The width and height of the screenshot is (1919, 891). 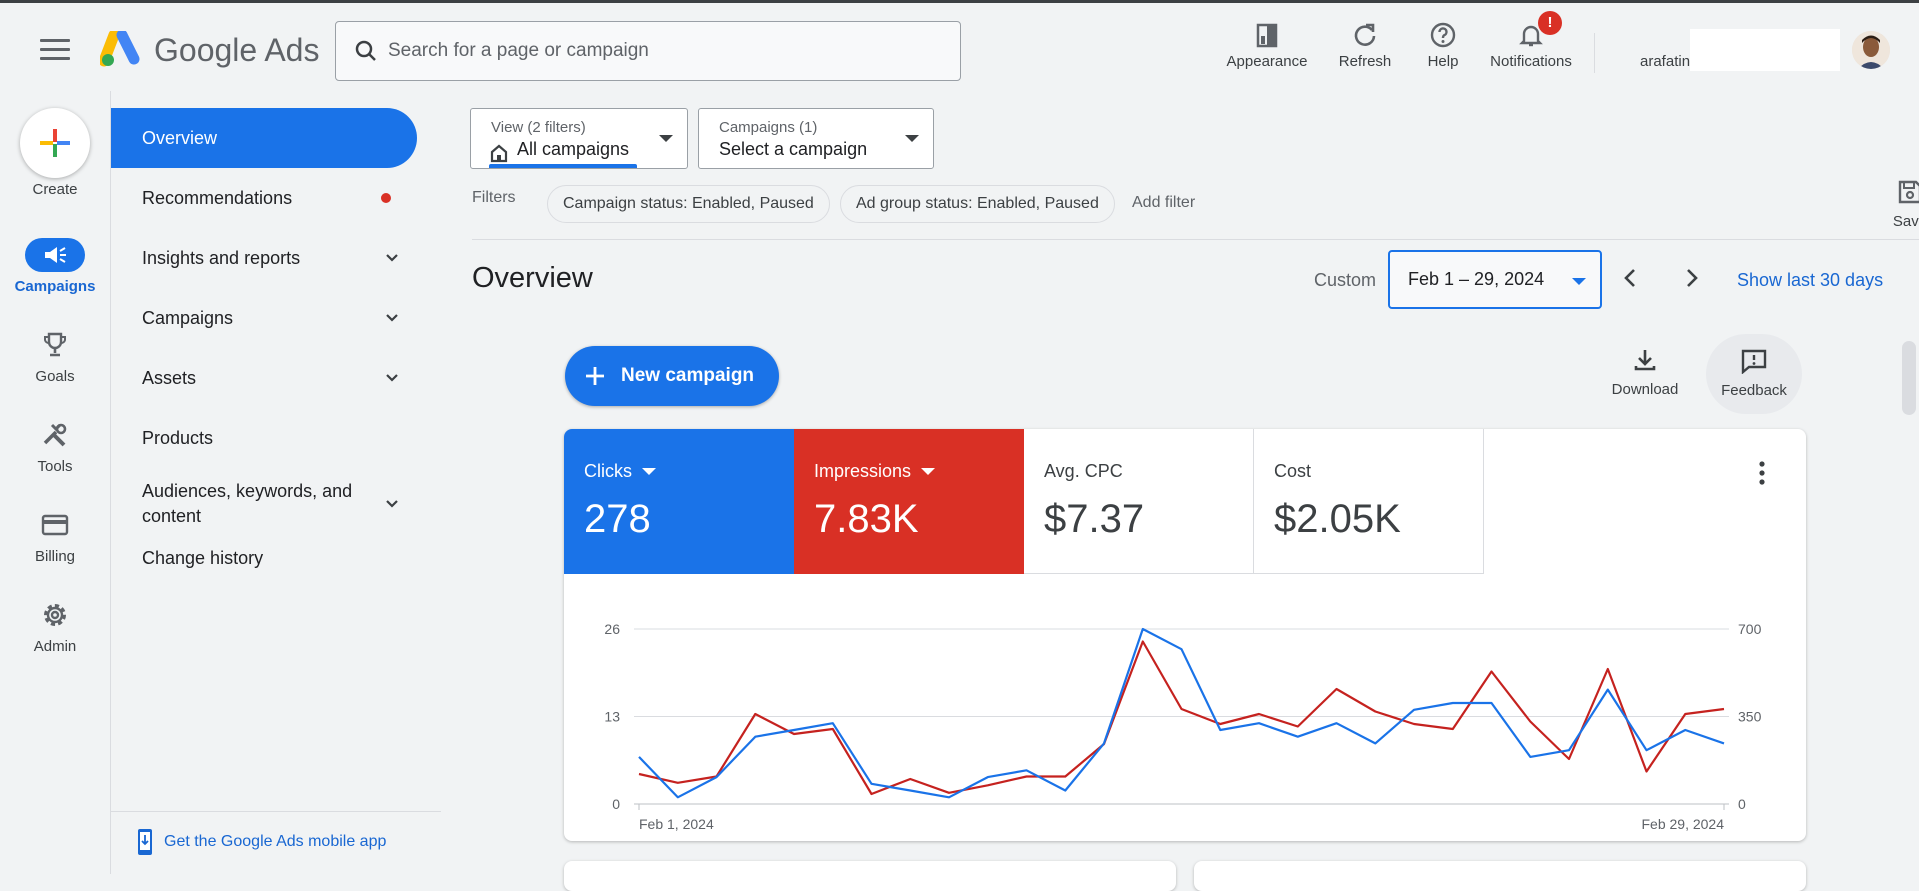 I want to click on rail-item-admin: Admin, so click(x=55, y=625).